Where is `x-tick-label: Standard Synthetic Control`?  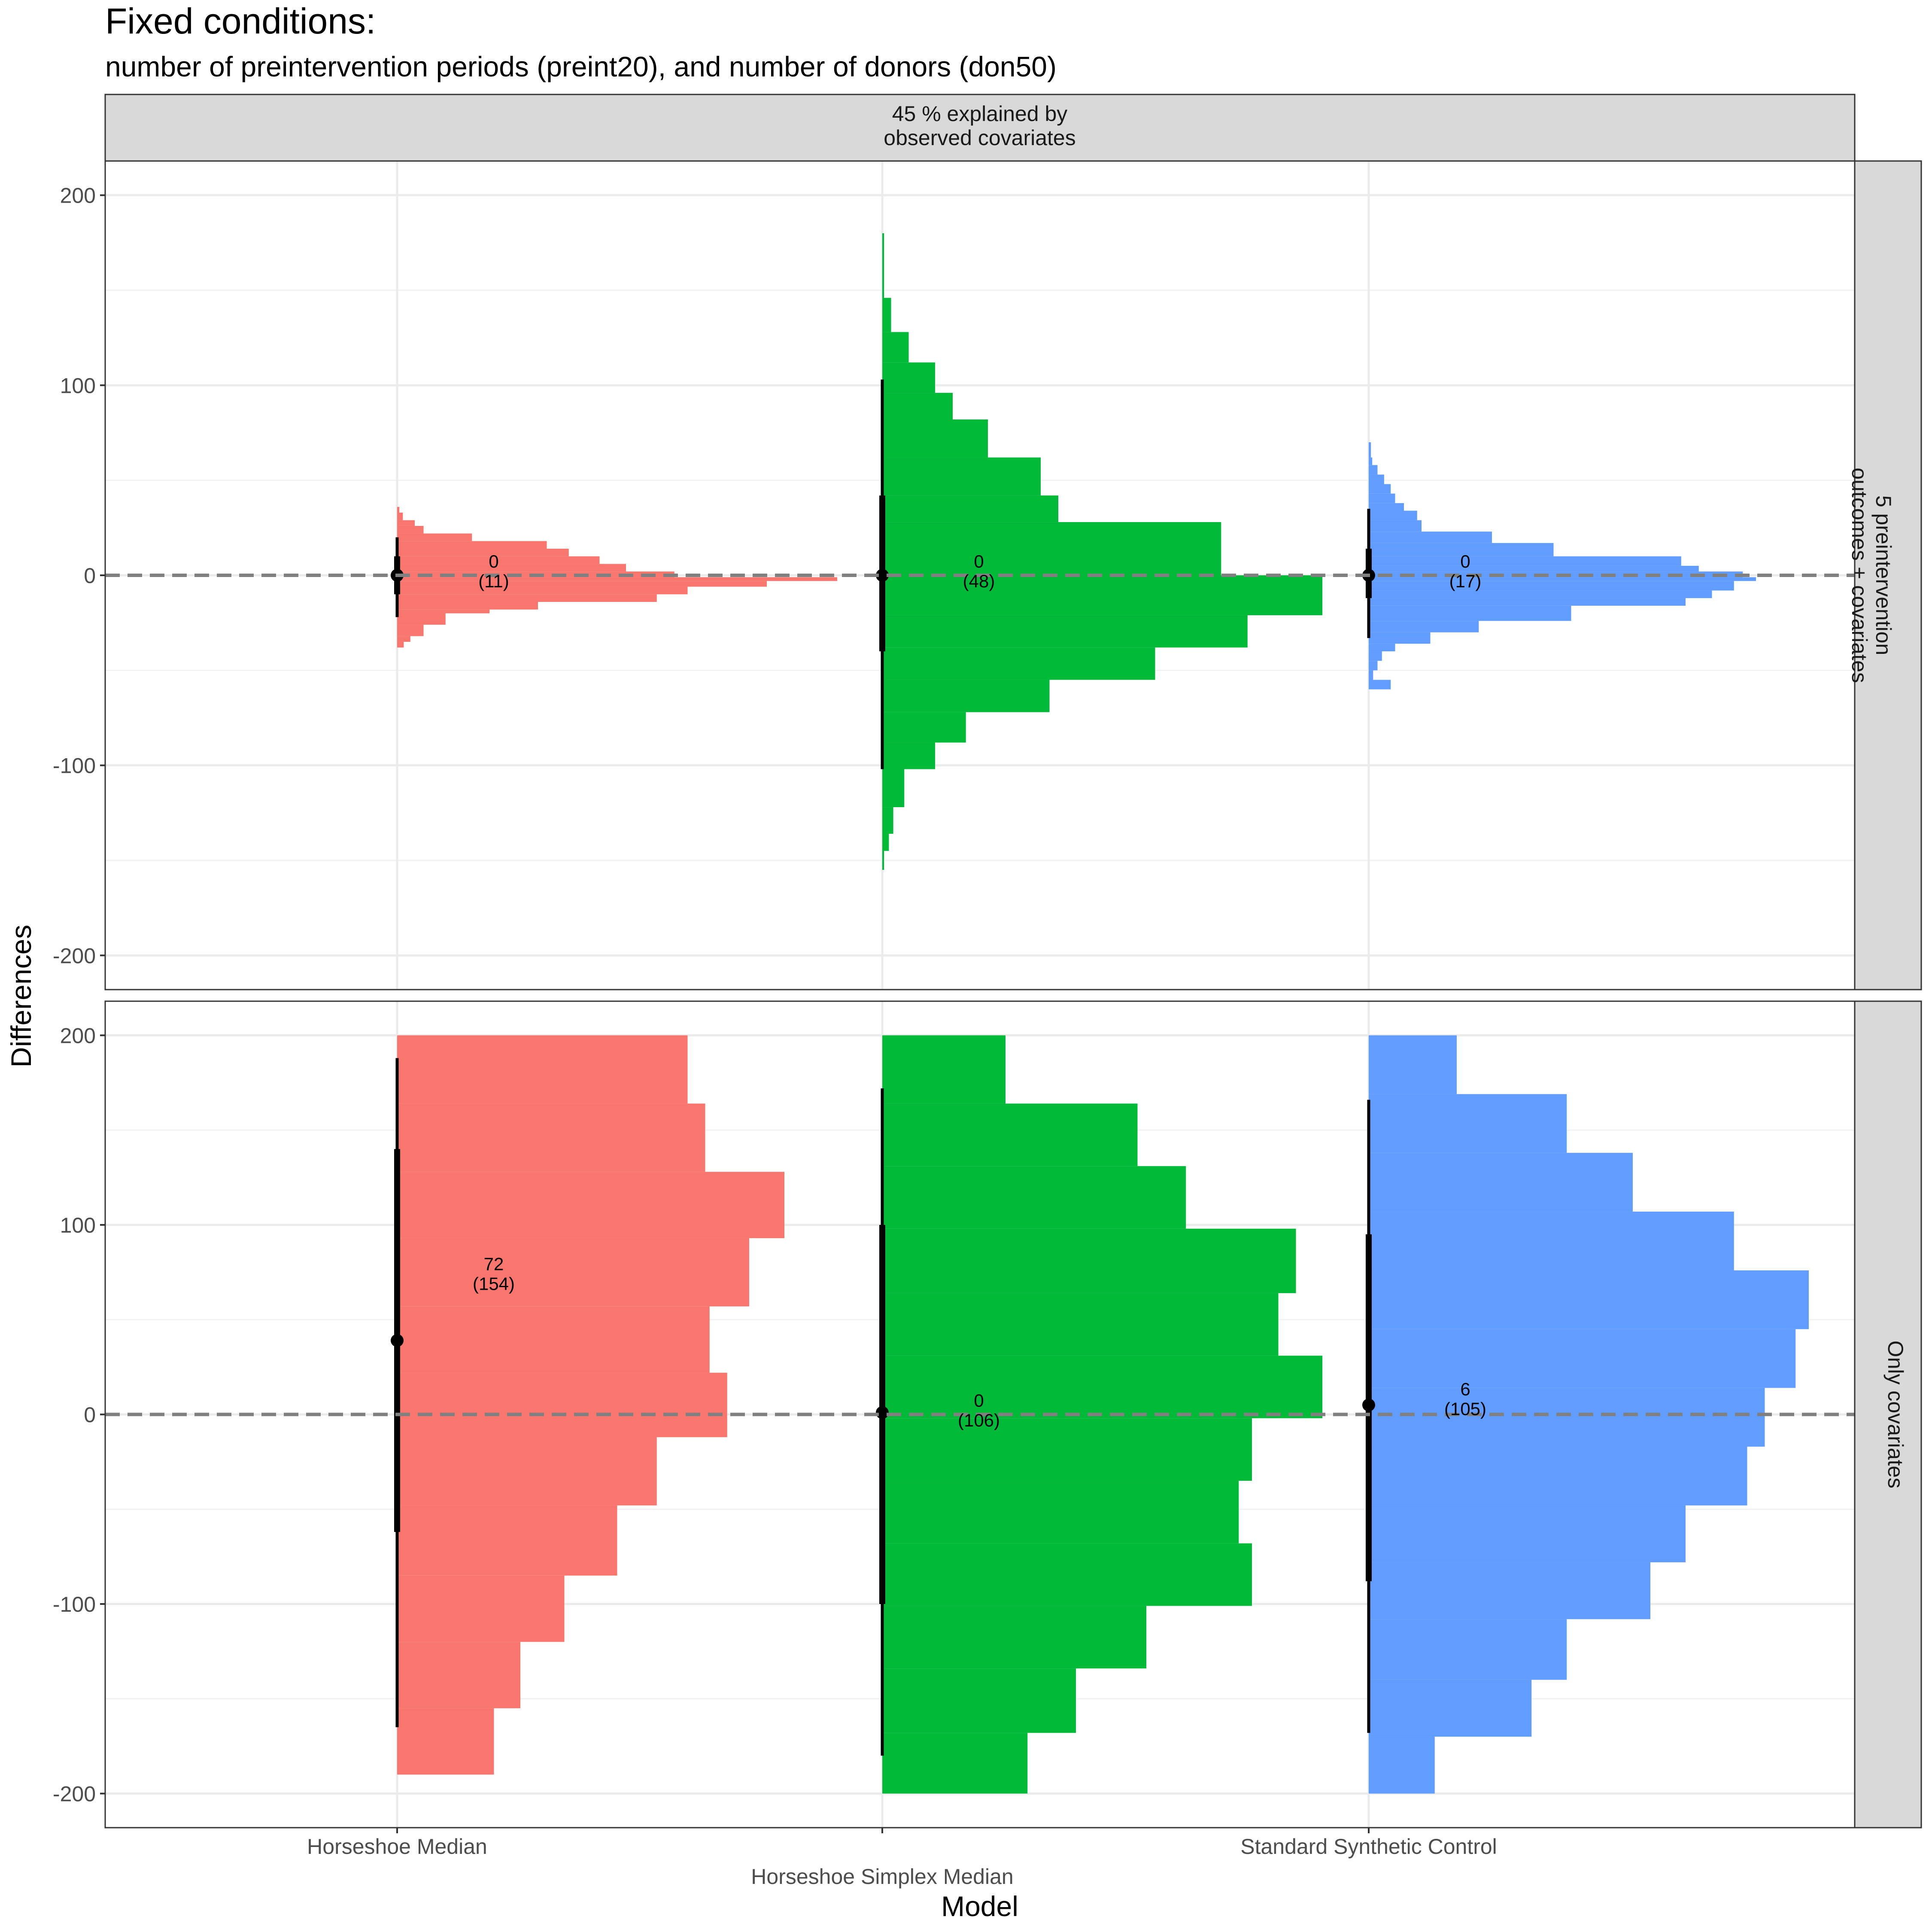 x-tick-label: Standard Synthetic Control is located at coordinates (1368, 1847).